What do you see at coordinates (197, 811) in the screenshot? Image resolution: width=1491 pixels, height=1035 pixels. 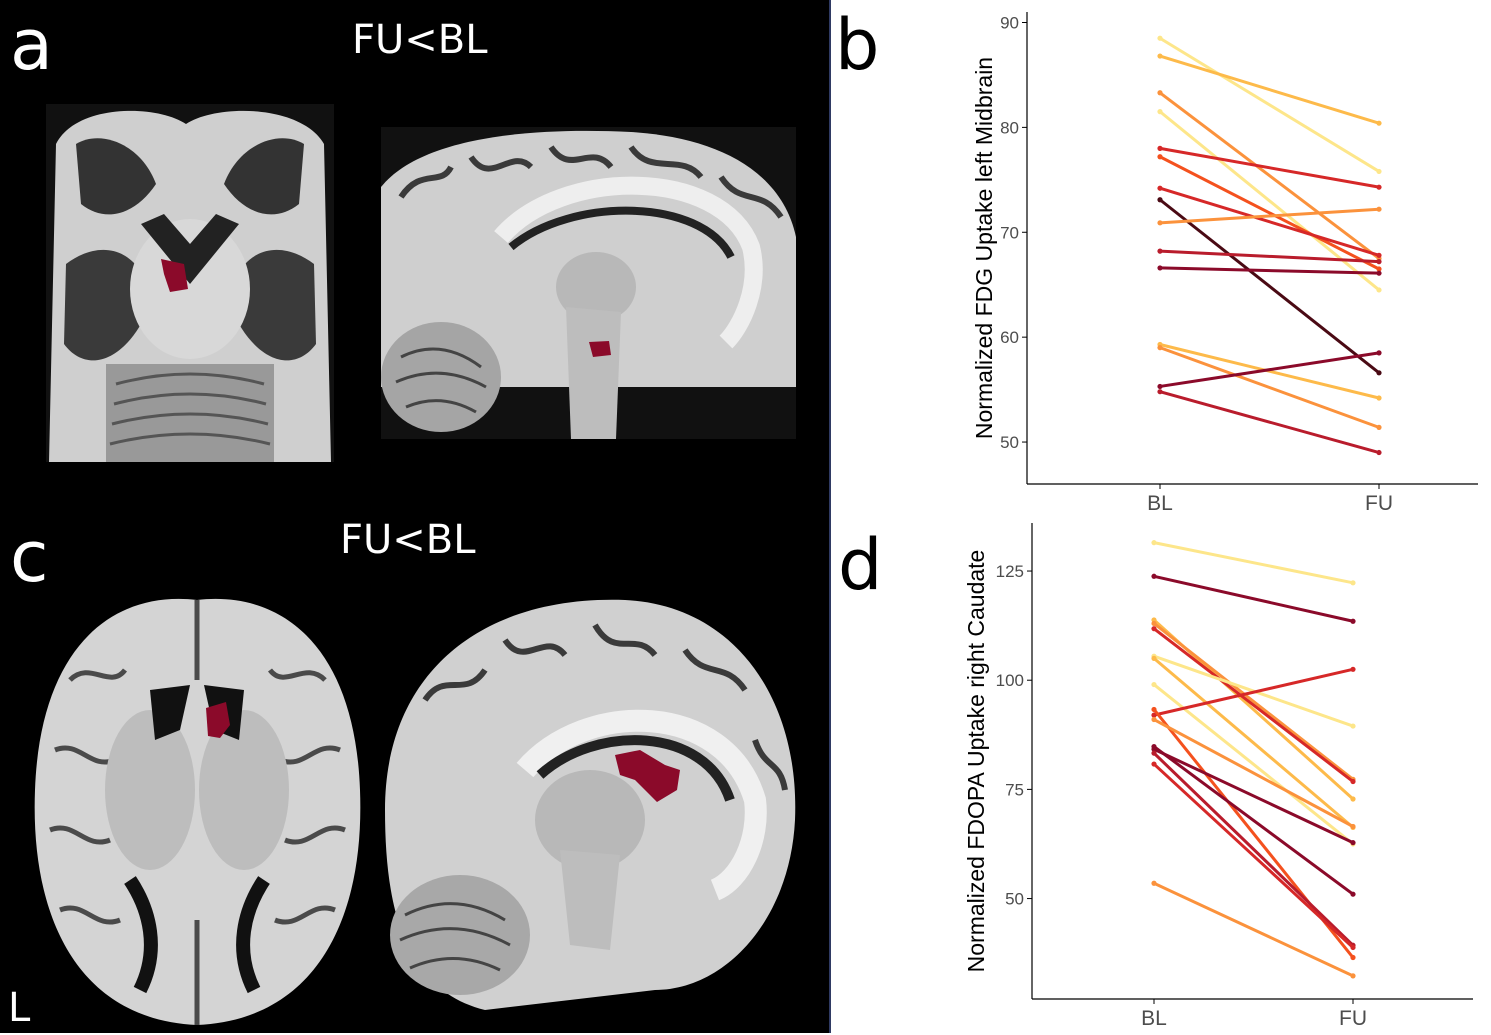 I see `axial-brain-slice` at bounding box center [197, 811].